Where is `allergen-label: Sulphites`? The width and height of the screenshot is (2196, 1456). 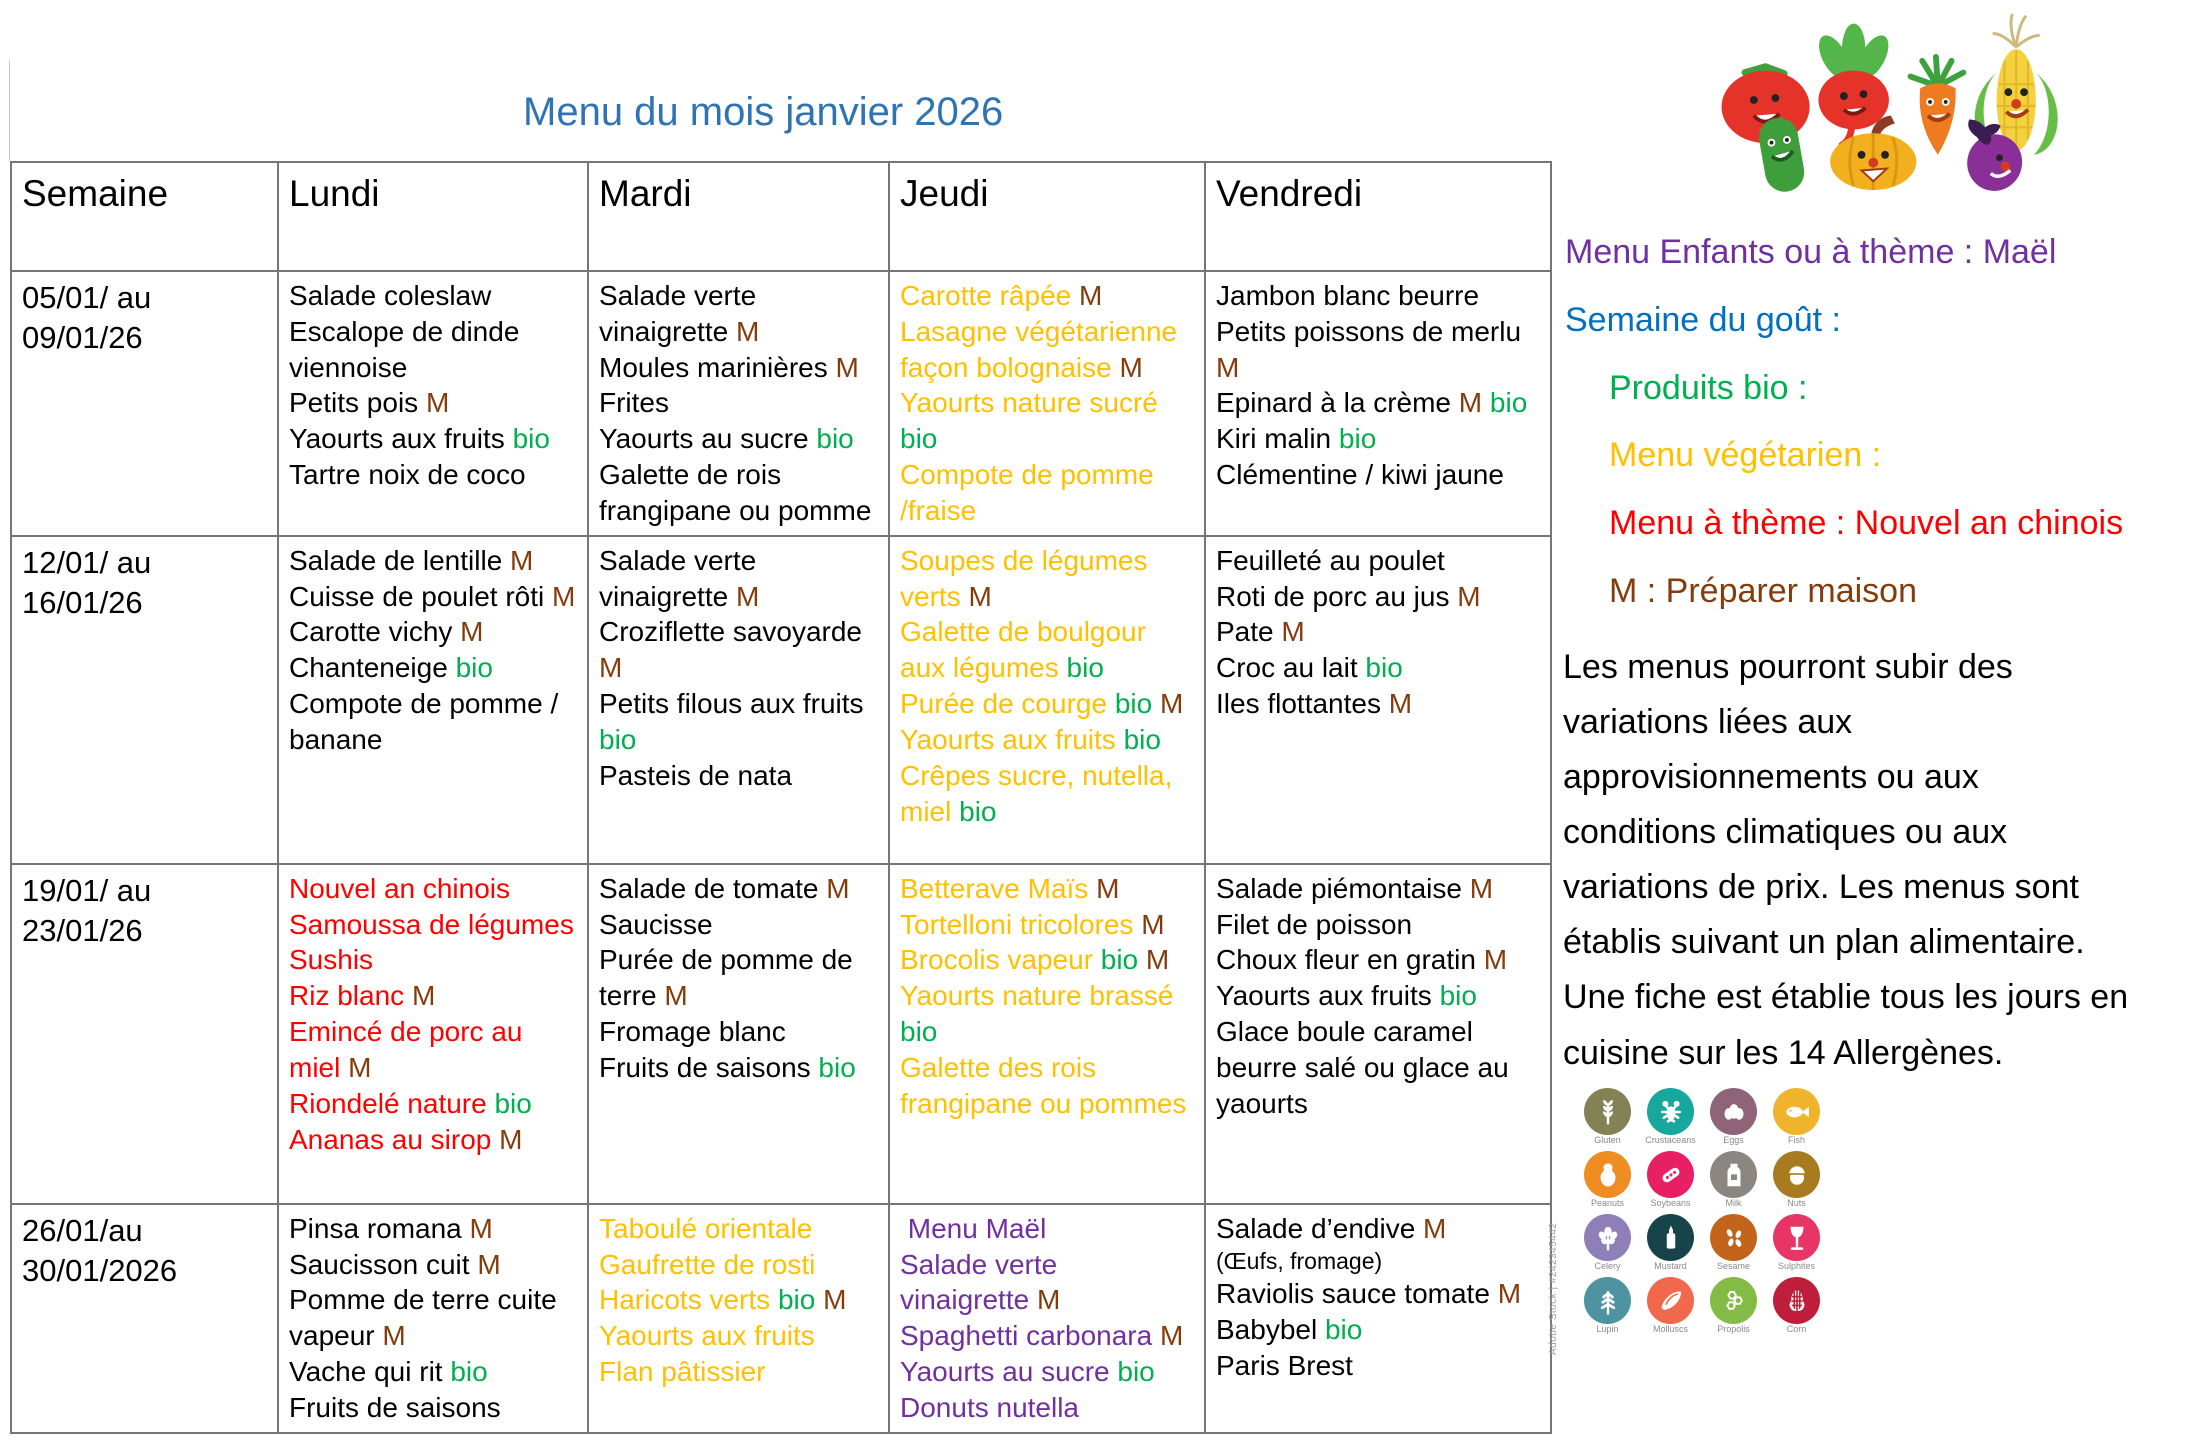 allergen-label: Sulphites is located at coordinates (1796, 1266).